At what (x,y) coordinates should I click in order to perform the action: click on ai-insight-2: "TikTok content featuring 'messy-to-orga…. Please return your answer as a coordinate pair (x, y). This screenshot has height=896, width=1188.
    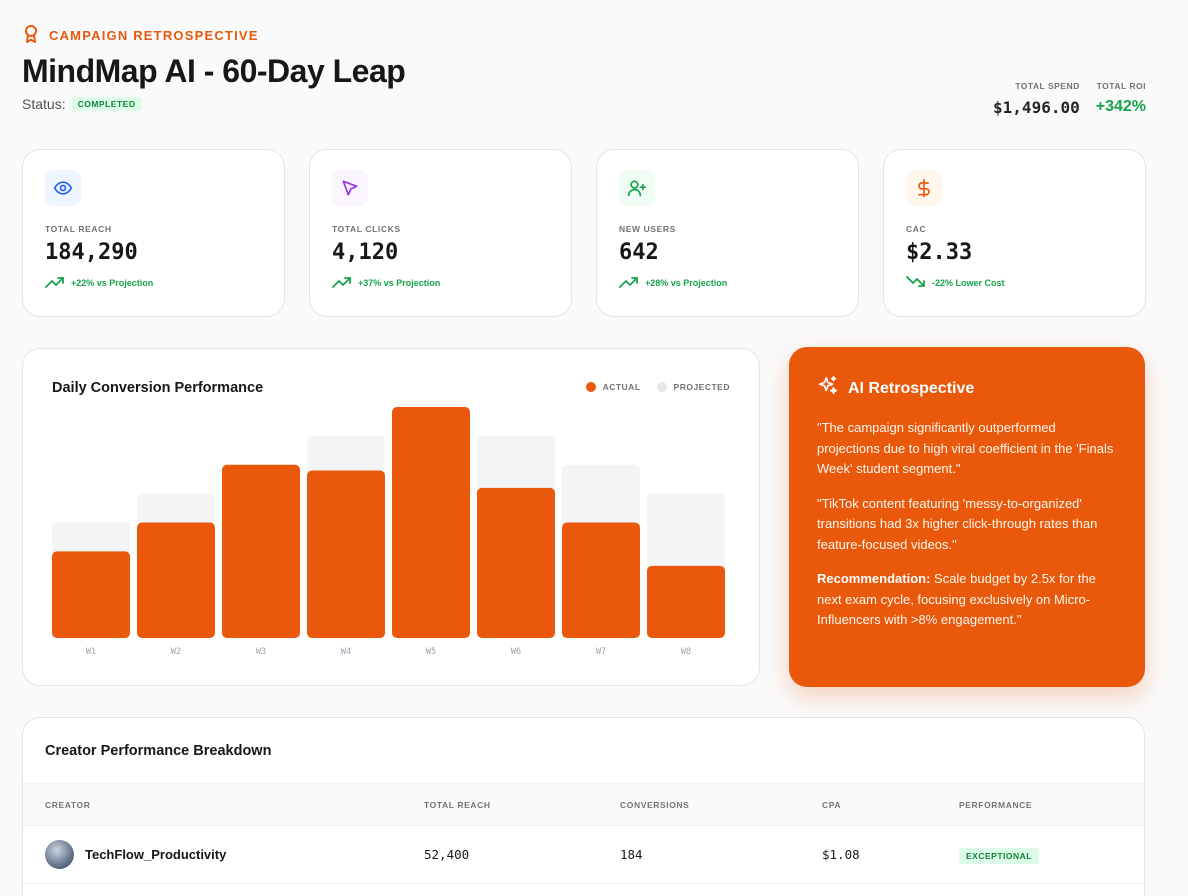
    Looking at the image, I should click on (957, 523).